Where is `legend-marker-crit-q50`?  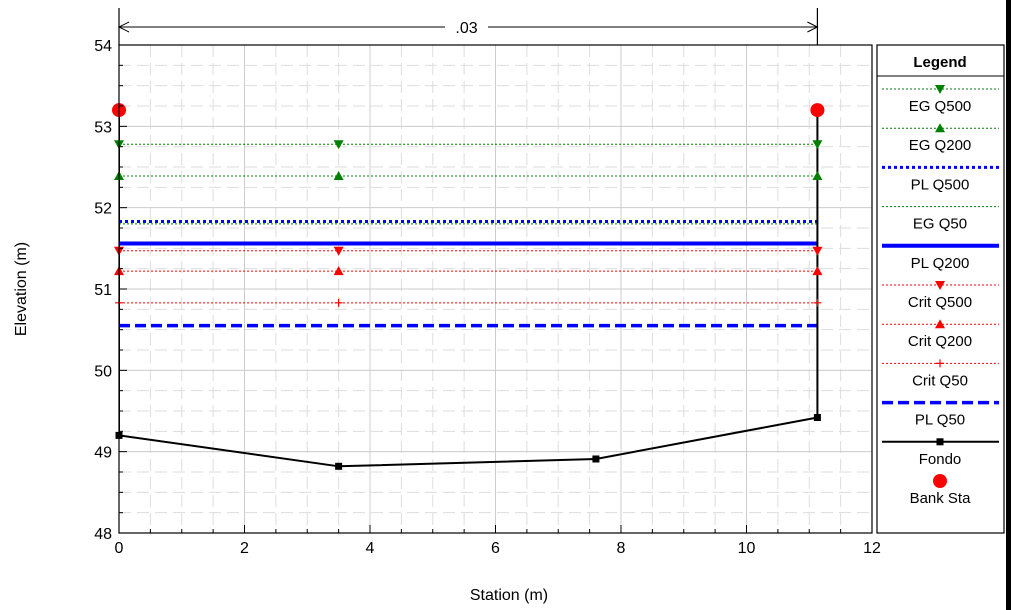
legend-marker-crit-q50 is located at coordinates (940, 363).